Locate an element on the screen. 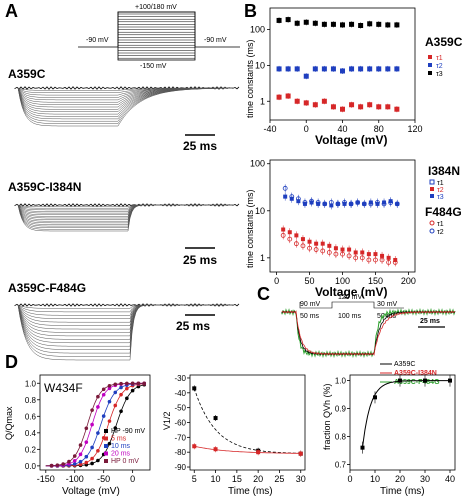 The height and width of the screenshot is (500, 465). scale-label-f484g: 25 ms is located at coordinates (193, 326).